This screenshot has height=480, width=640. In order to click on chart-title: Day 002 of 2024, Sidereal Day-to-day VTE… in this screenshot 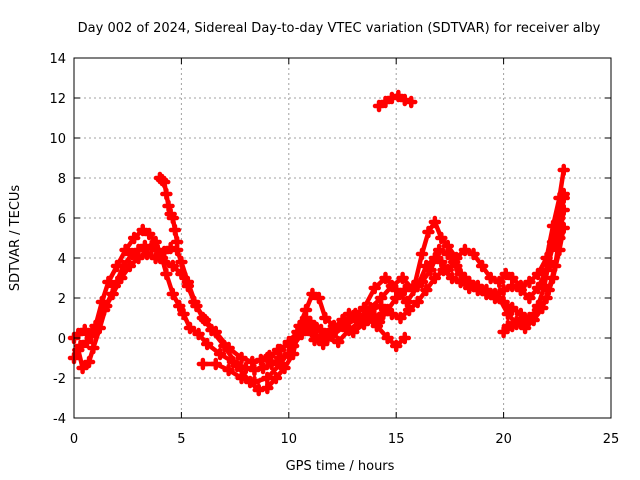, I will do `click(339, 28)`.